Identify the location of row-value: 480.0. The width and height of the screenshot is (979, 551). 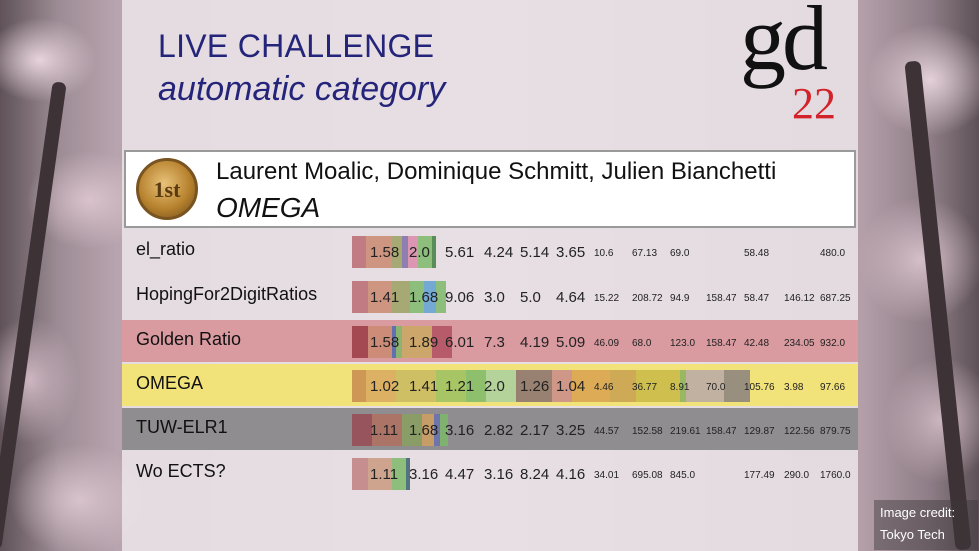
(833, 253).